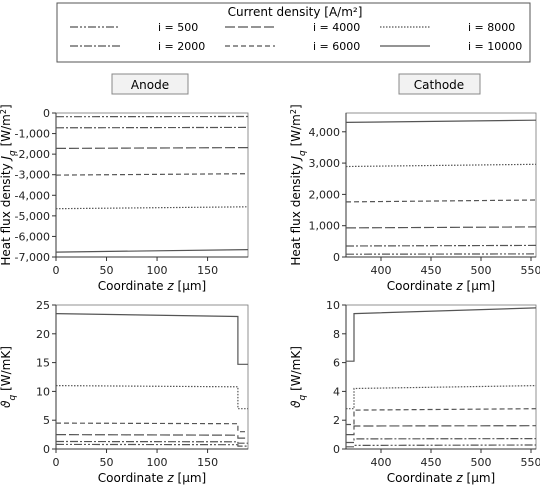 This screenshot has height=489, width=540. What do you see at coordinates (336, 420) in the screenshot?
I see `y-tick-label: 2` at bounding box center [336, 420].